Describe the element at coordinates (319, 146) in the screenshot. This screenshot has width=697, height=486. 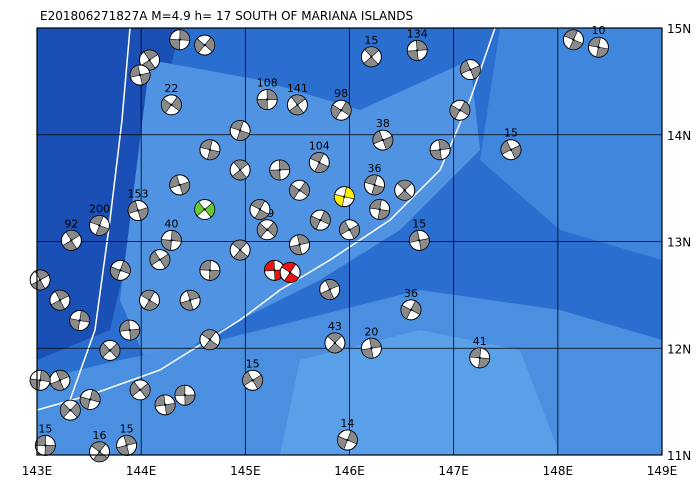
I see `depth-label: 104` at that location.